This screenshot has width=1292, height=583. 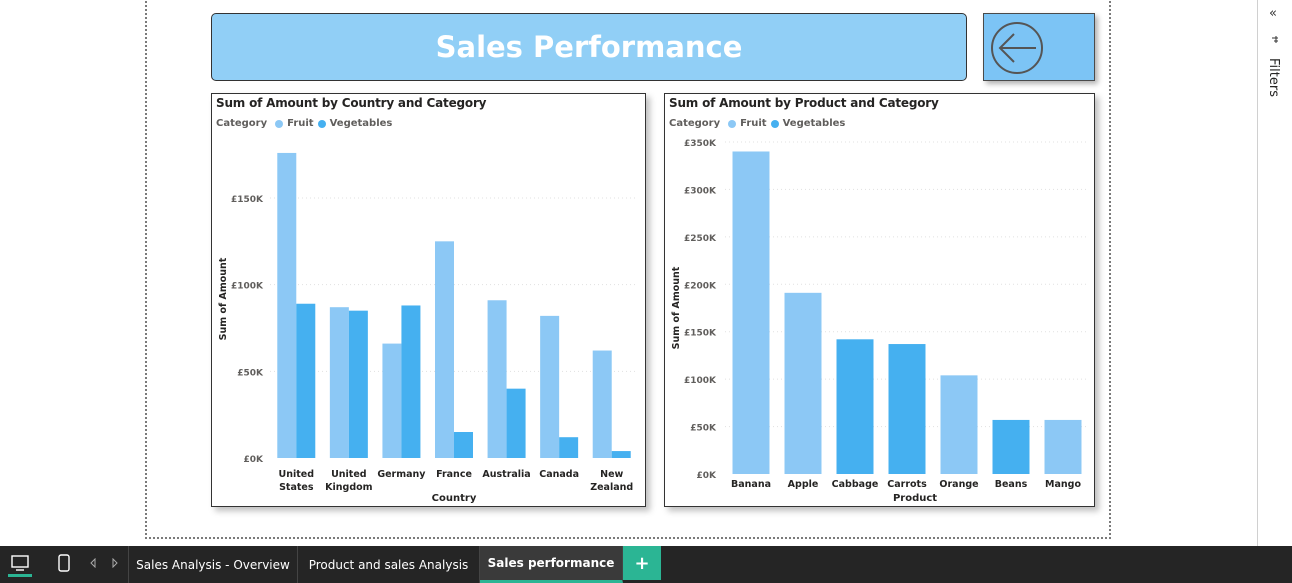 I want to click on collapse-filters-icon: «, so click(x=1273, y=13).